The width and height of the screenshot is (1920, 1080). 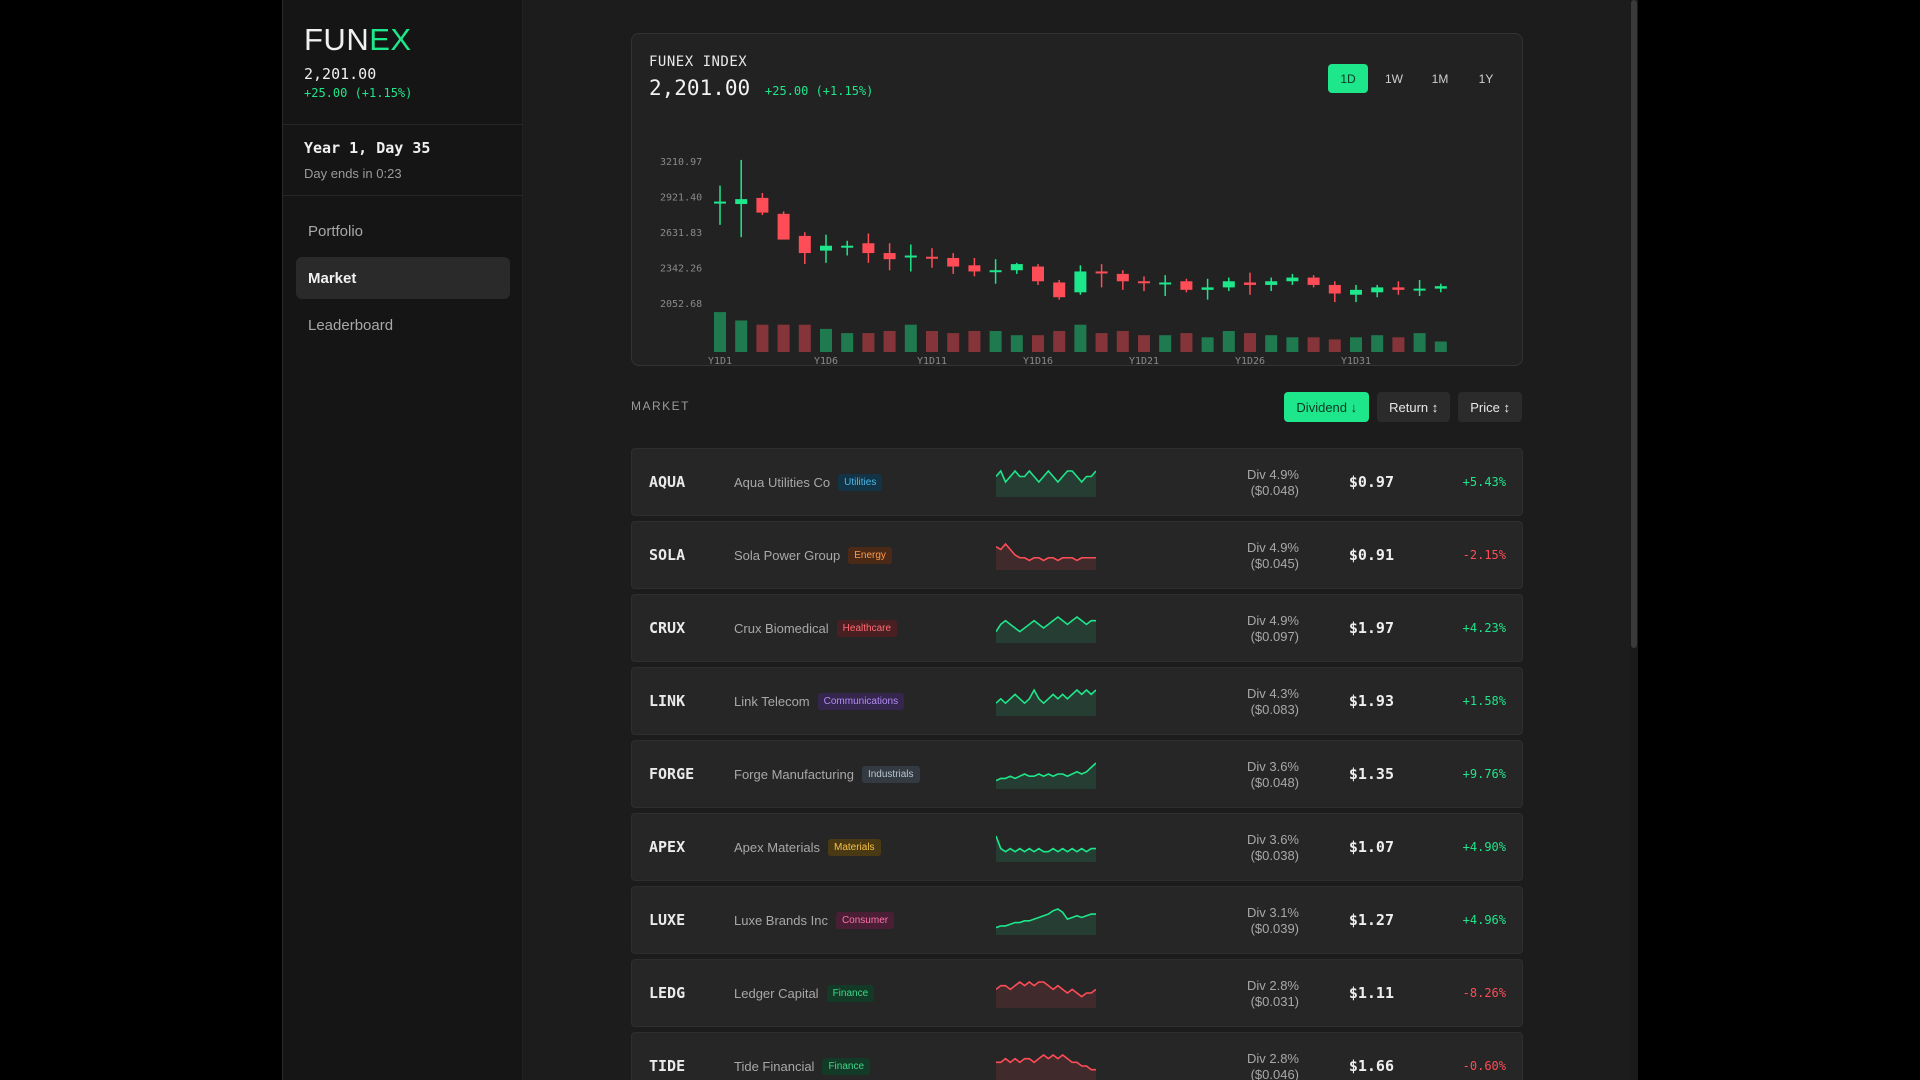 What do you see at coordinates (808, 482) in the screenshot?
I see `stock-company: Aqua Utilities Co Utilities` at bounding box center [808, 482].